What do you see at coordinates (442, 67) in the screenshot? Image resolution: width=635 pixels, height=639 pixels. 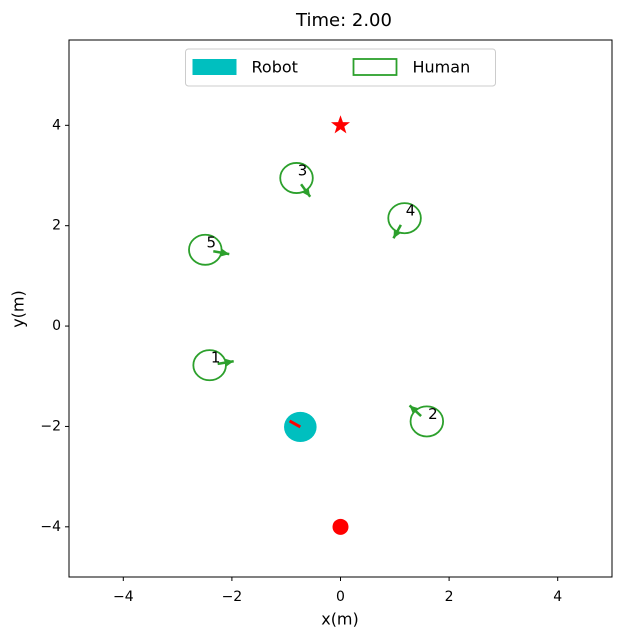 I see `legend-label: Human` at bounding box center [442, 67].